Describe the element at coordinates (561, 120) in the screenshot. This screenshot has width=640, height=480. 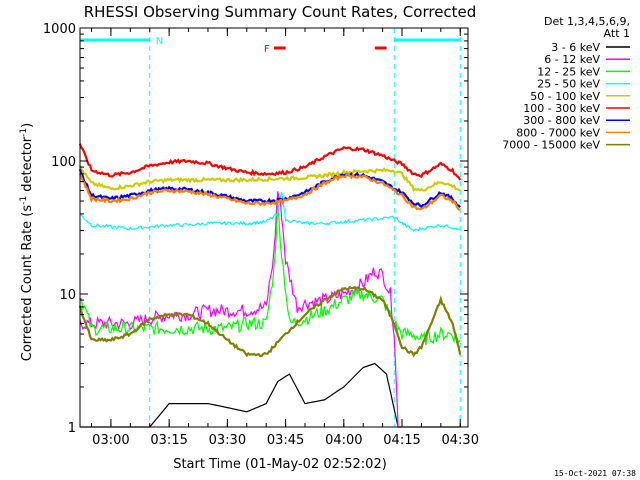
I see `legend-label-6: 300 - 800 keV` at that location.